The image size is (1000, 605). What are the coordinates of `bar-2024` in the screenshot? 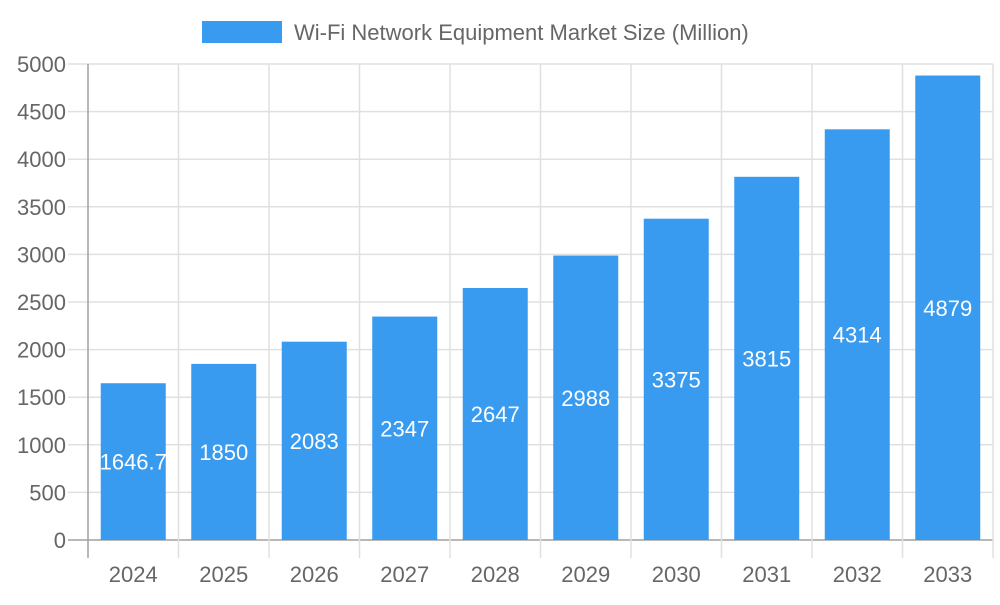 It's located at (133, 461).